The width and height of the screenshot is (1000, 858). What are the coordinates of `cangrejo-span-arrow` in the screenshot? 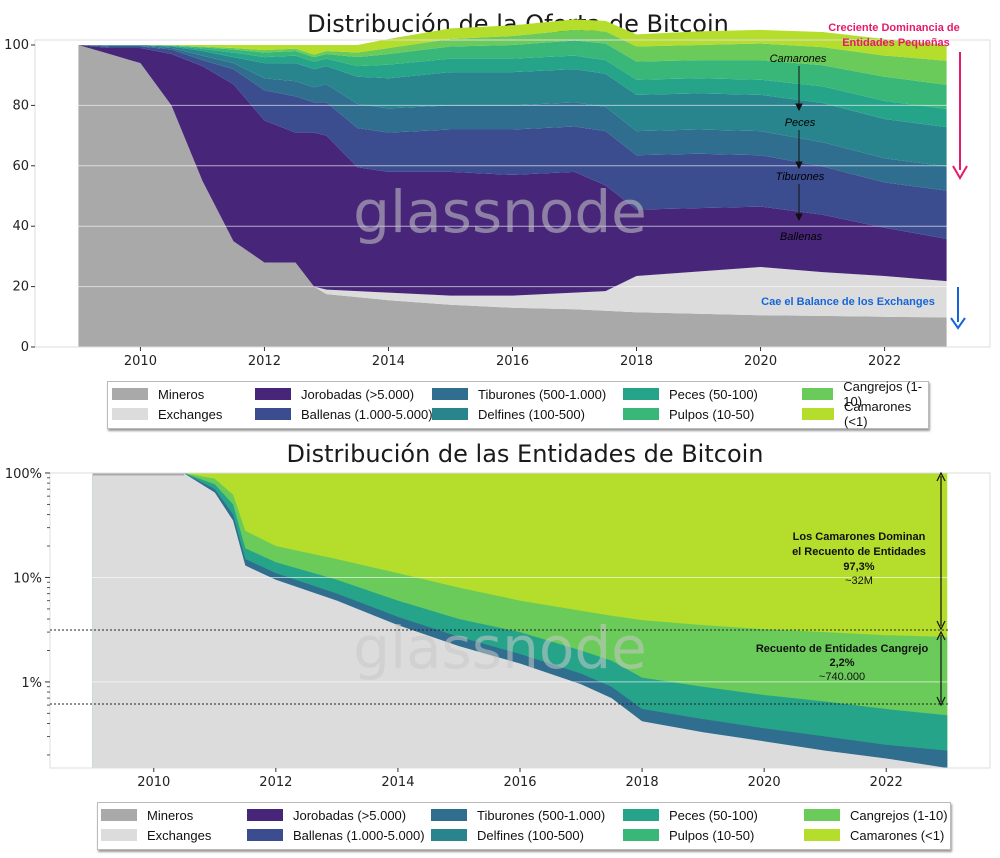 It's located at (941, 668).